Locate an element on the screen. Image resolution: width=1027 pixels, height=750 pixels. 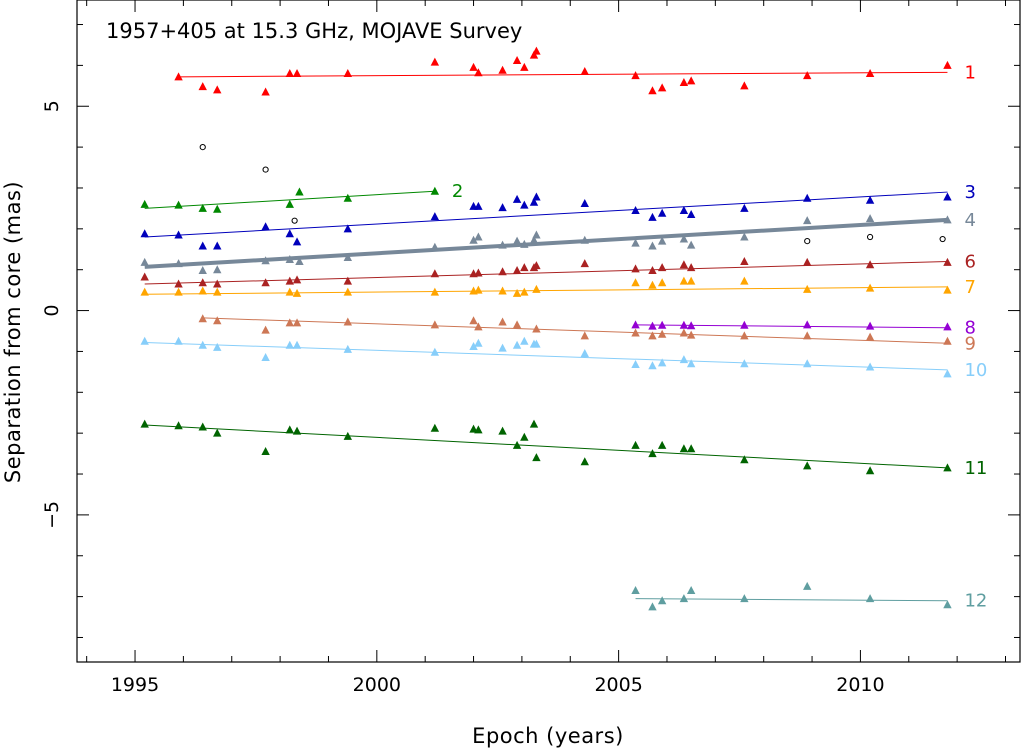
unassigned-point is located at coordinates (202, 147).